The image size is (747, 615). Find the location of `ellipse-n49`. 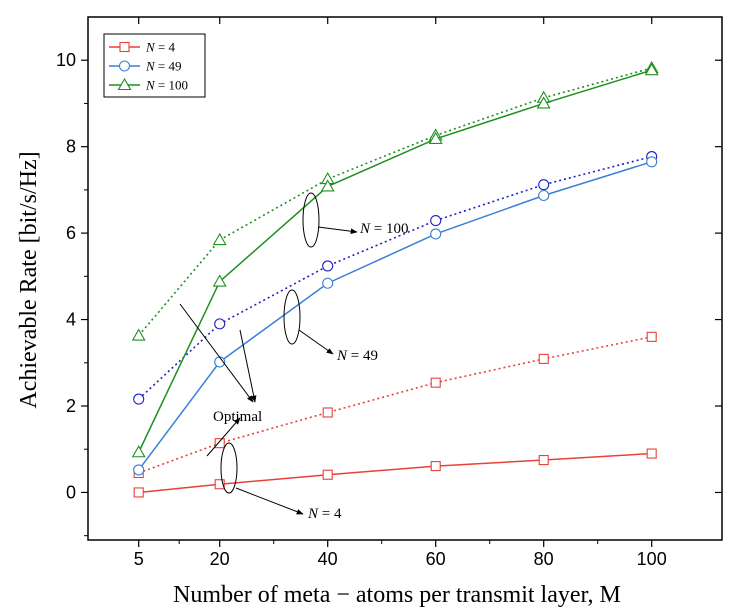

ellipse-n49 is located at coordinates (292, 317).